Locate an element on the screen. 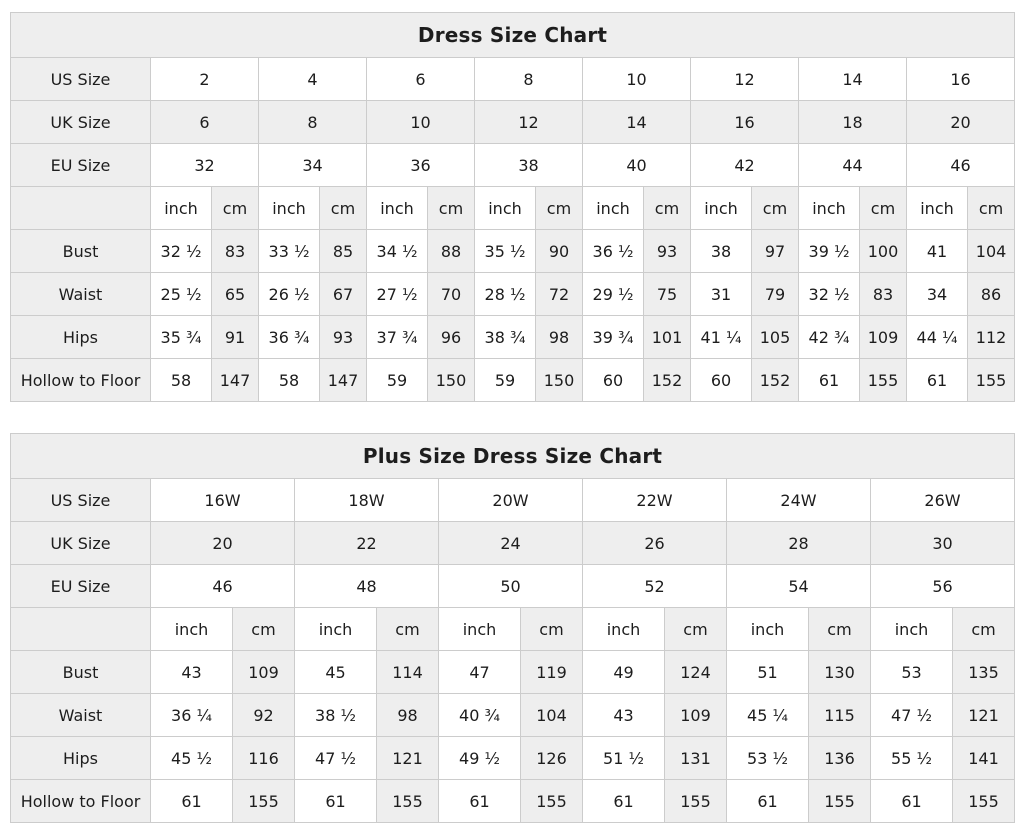 The height and width of the screenshot is (835, 1024). size-value-cell: 32 is located at coordinates (204, 165).